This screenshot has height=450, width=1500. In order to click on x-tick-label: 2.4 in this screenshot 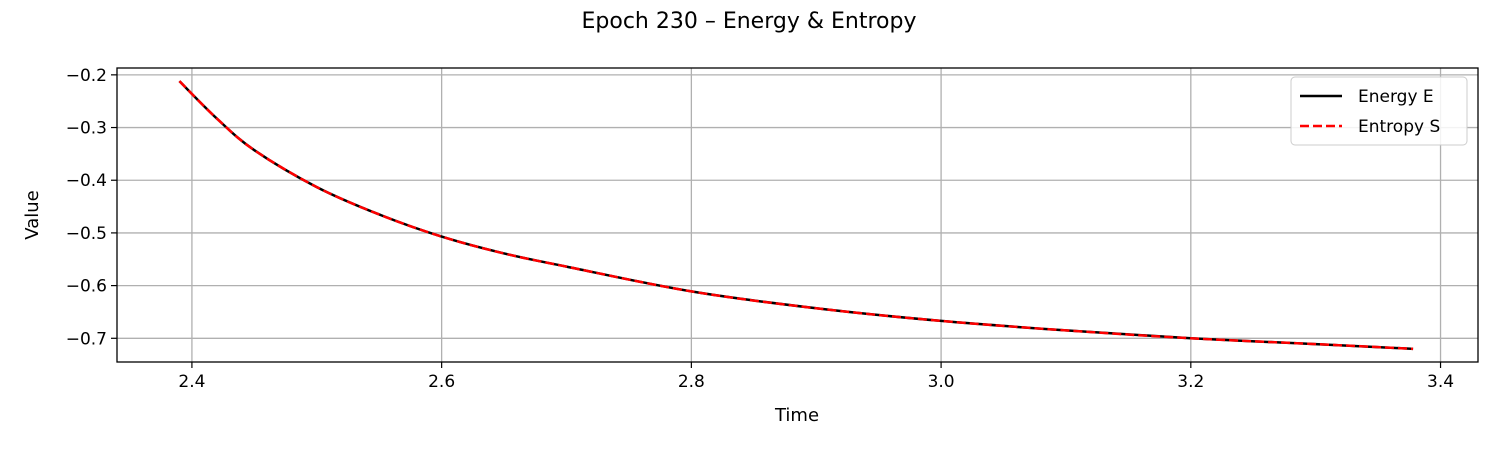, I will do `click(191, 382)`.